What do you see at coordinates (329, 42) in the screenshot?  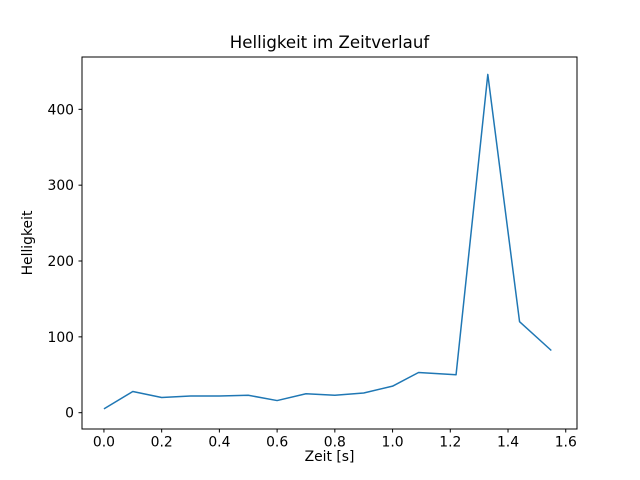 I see `chart-title: Helligkeit im Zeitverlauf` at bounding box center [329, 42].